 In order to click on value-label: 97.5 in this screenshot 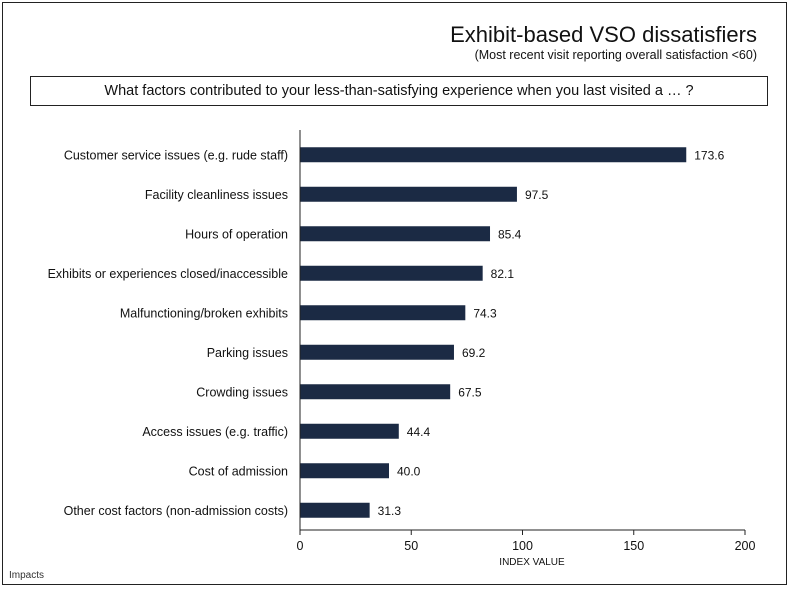, I will do `click(537, 195)`.